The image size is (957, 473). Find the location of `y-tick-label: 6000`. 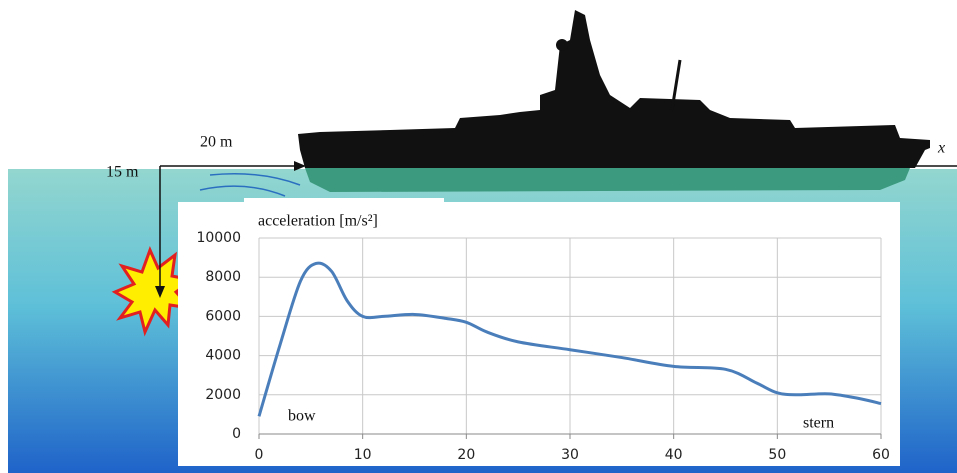

y-tick-label: 6000 is located at coordinates (223, 316).